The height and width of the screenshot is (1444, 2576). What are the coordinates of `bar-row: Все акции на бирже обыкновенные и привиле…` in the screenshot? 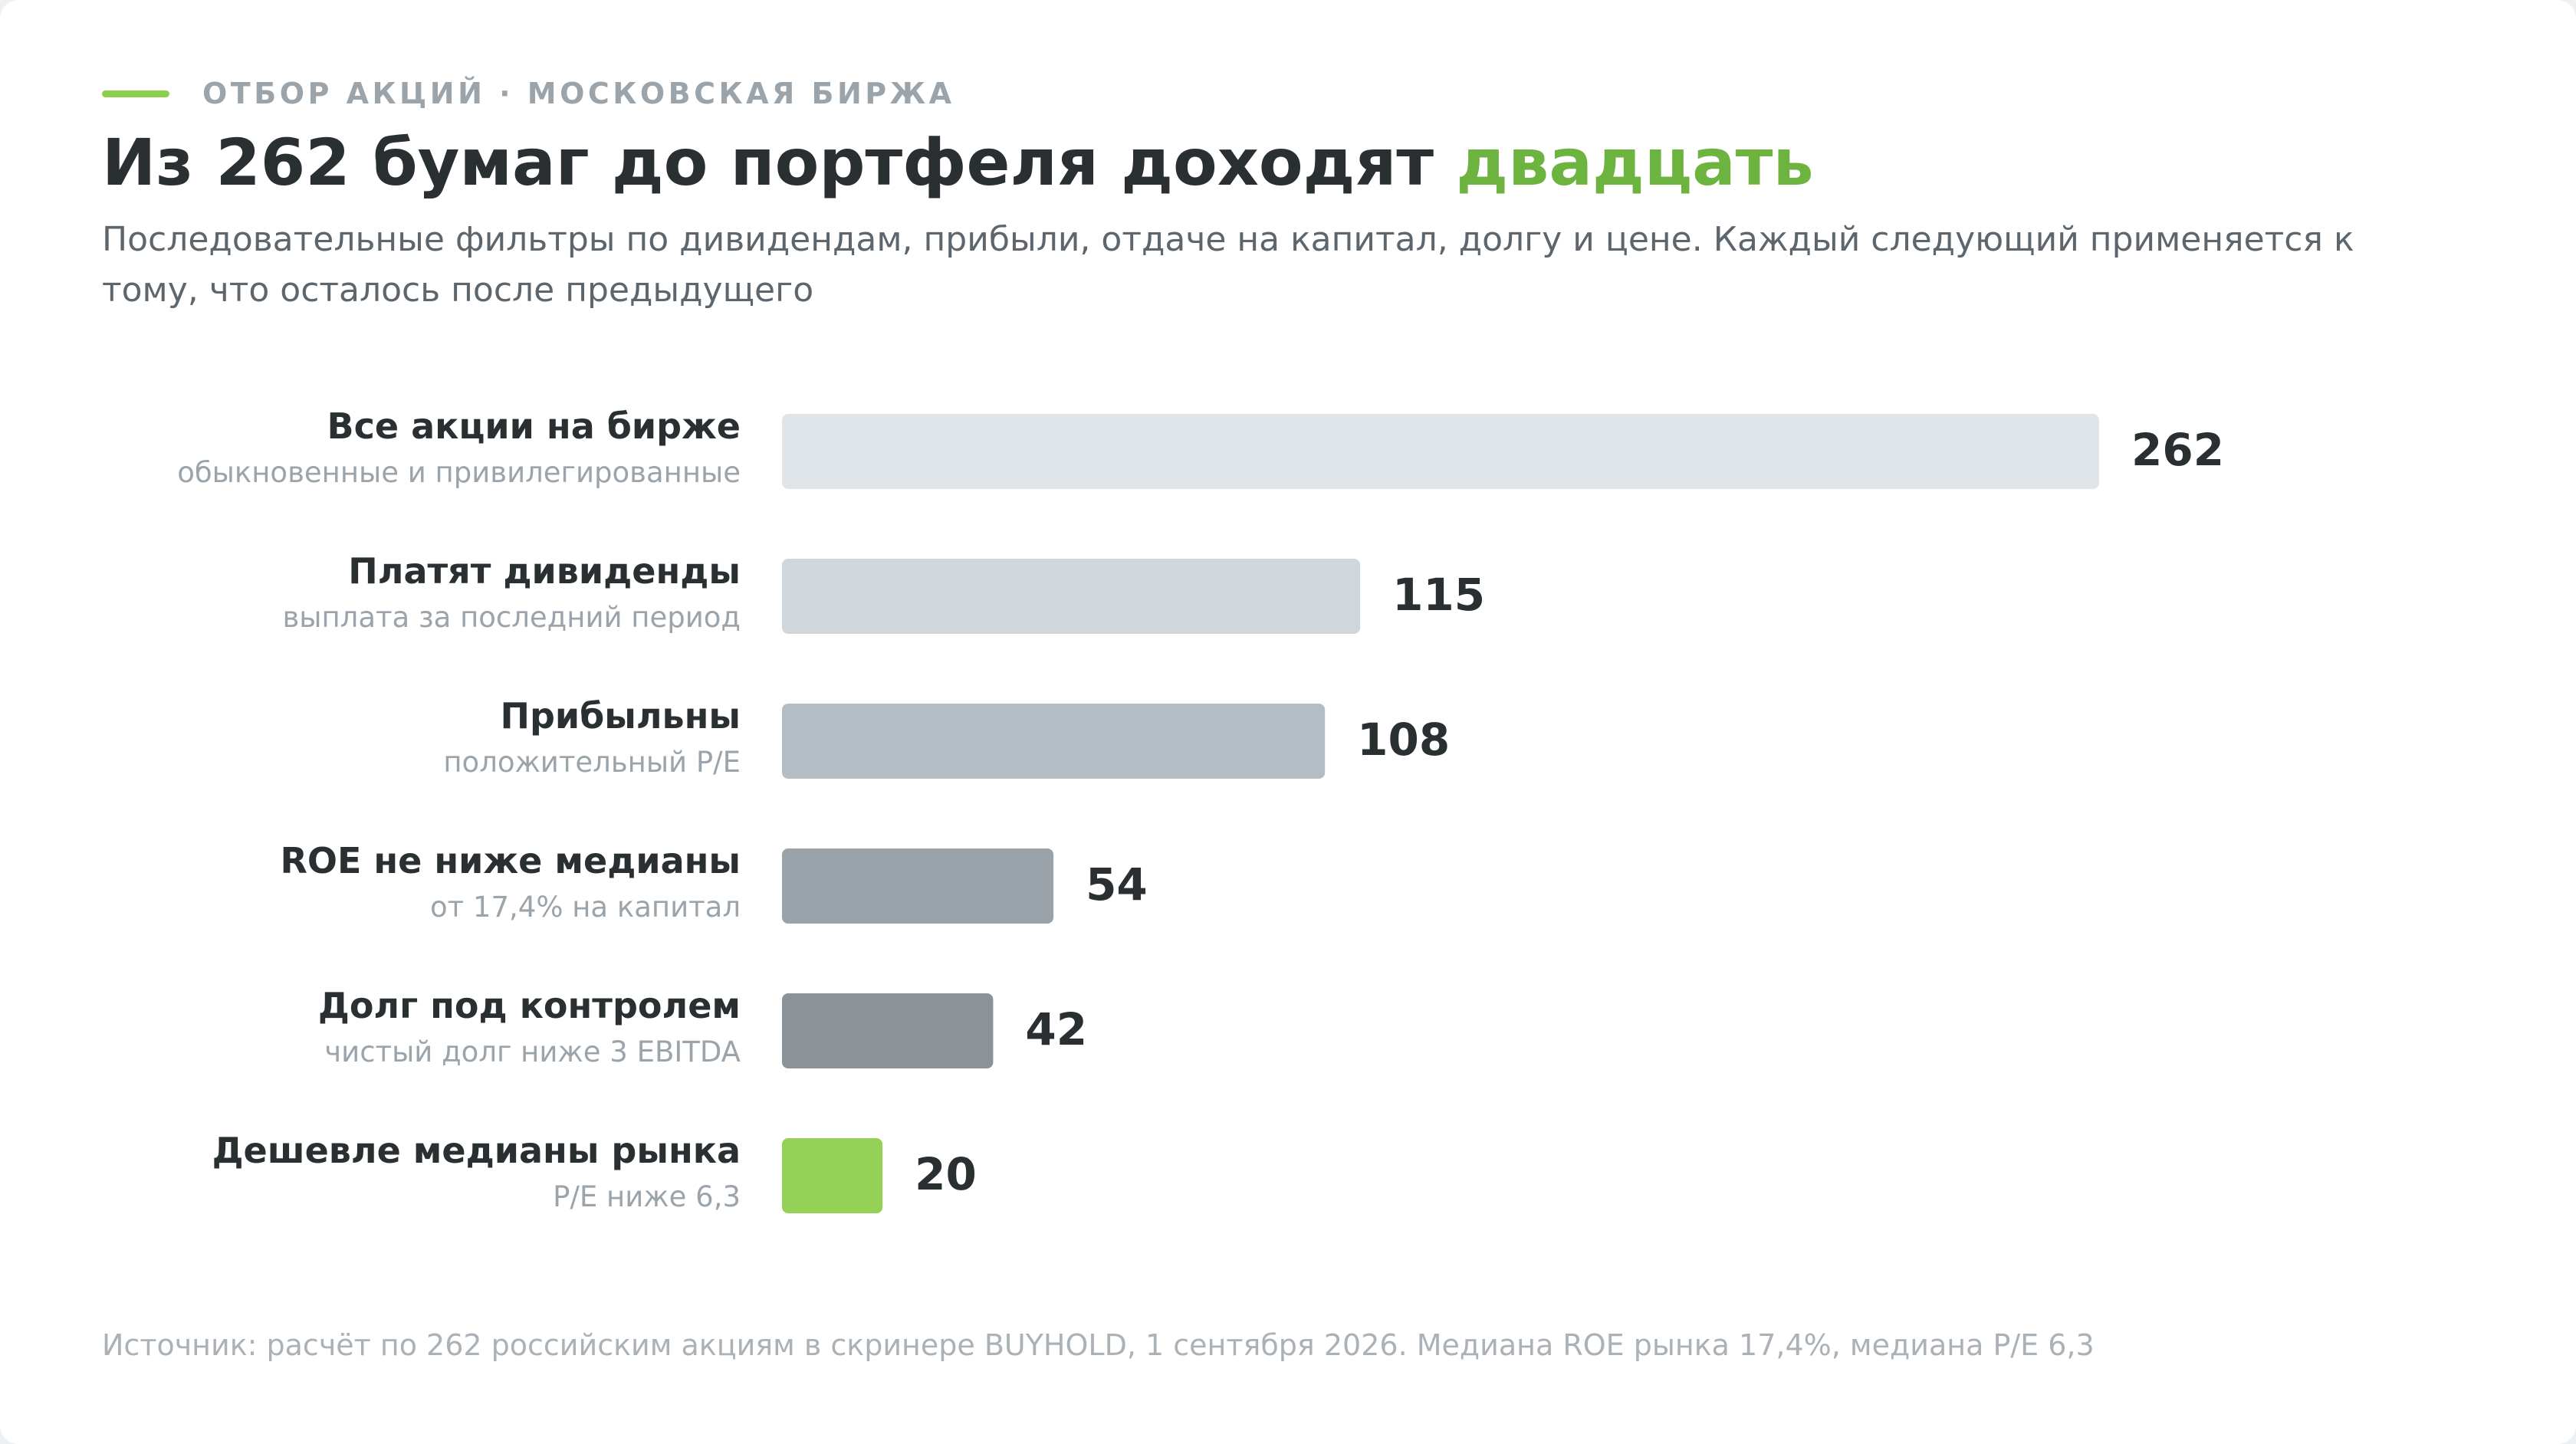 It's located at (1200, 447).